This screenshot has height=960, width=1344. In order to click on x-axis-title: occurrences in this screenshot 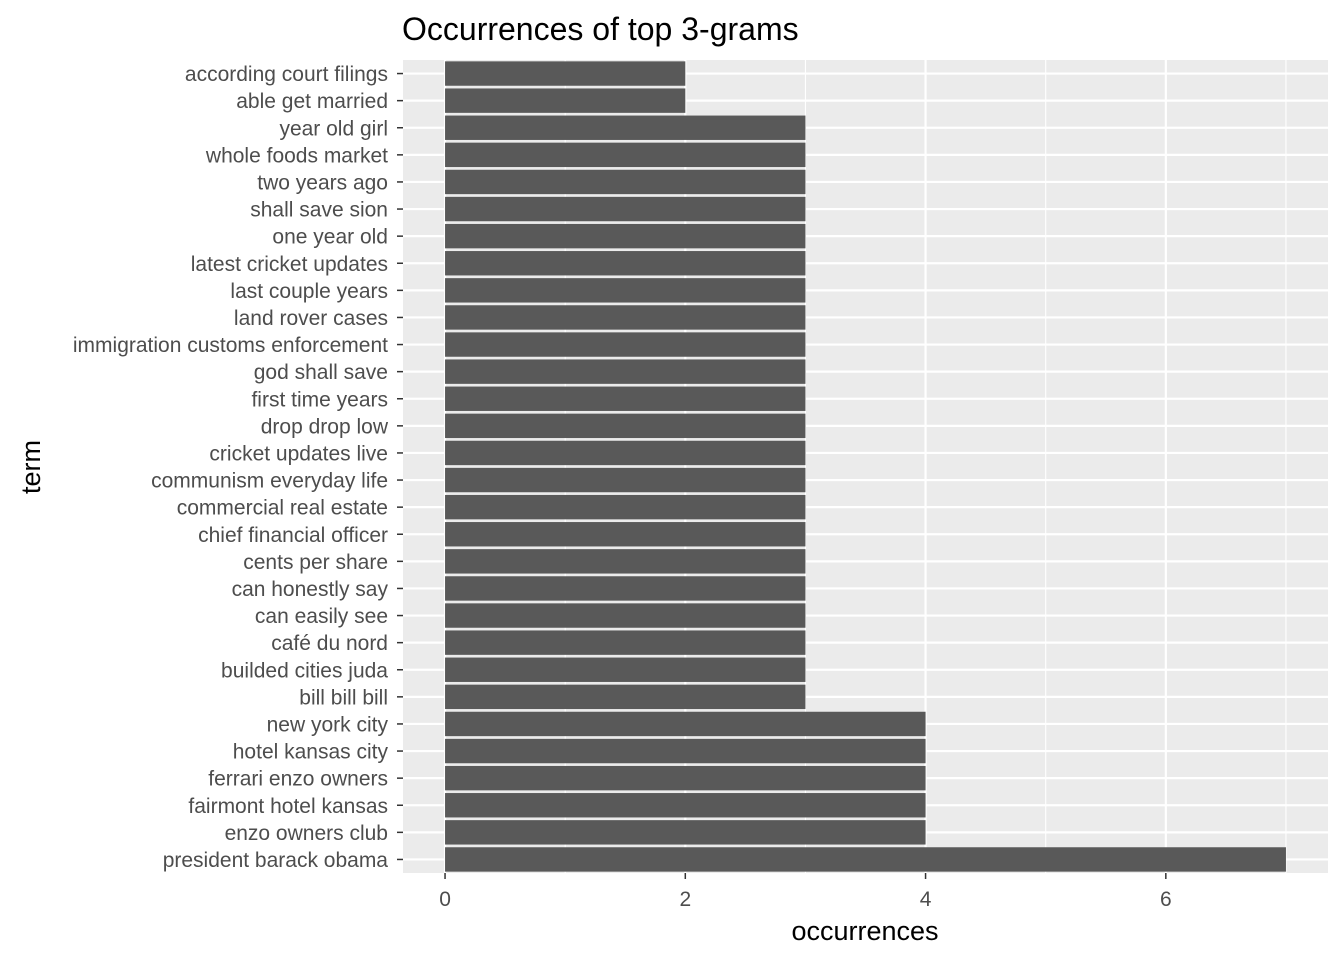, I will do `click(864, 931)`.